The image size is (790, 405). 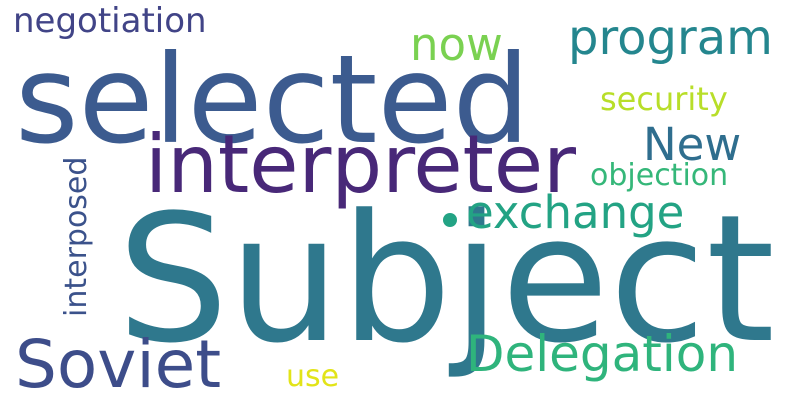 What do you see at coordinates (602, 354) in the screenshot?
I see `word-delegation: Delegation` at bounding box center [602, 354].